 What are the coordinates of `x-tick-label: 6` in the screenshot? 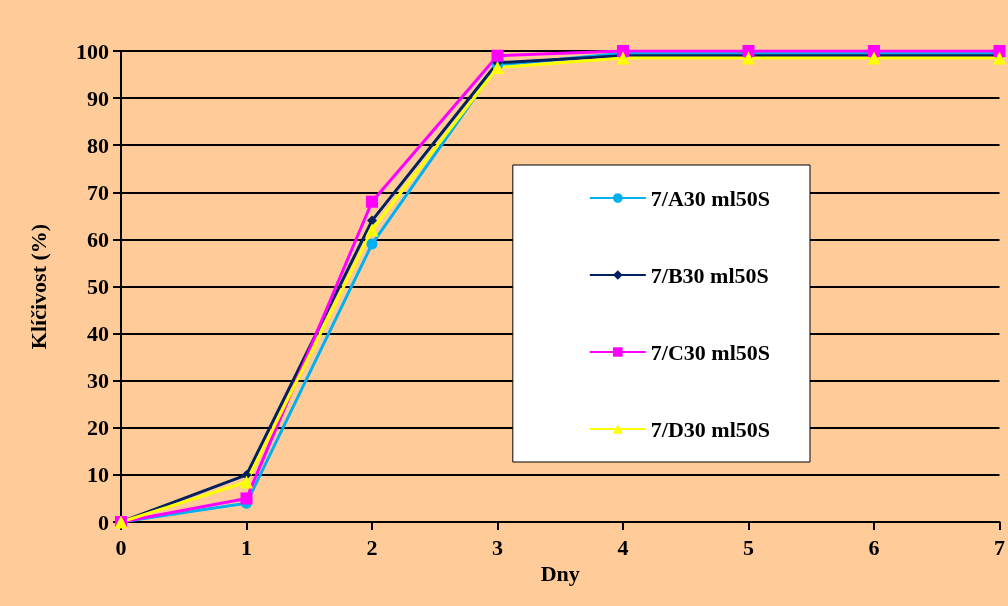 It's located at (874, 547).